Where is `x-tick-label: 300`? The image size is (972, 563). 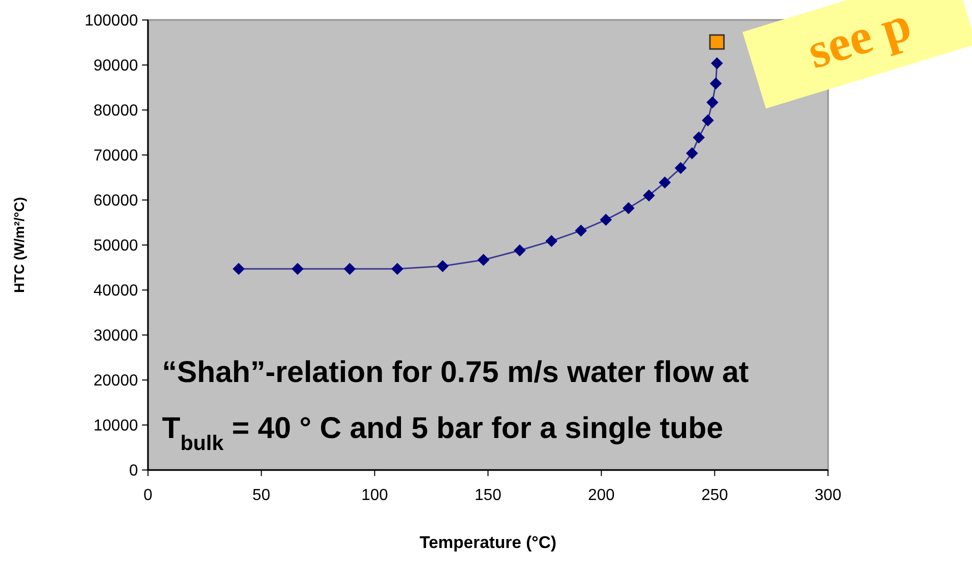
x-tick-label: 300 is located at coordinates (828, 495).